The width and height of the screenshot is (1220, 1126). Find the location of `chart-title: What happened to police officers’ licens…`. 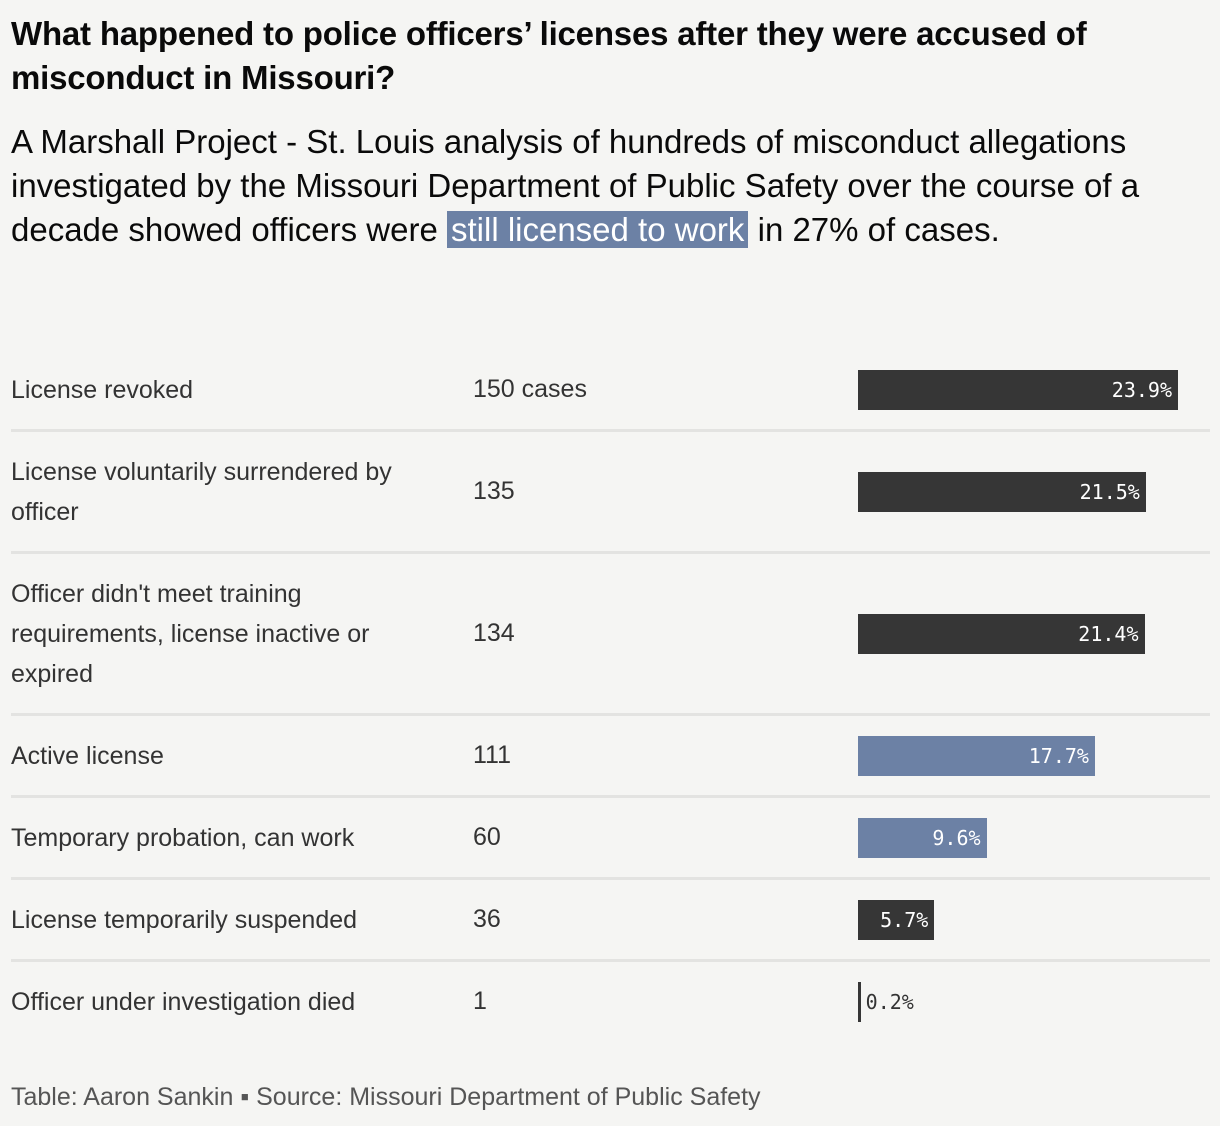

chart-title: What happened to police officers’ licens… is located at coordinates (549, 55).